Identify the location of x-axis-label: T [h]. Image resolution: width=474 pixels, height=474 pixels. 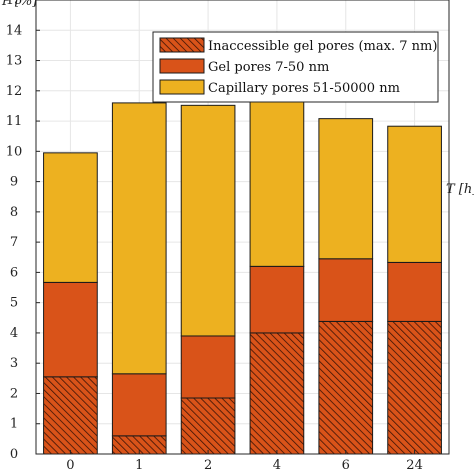
(460, 189).